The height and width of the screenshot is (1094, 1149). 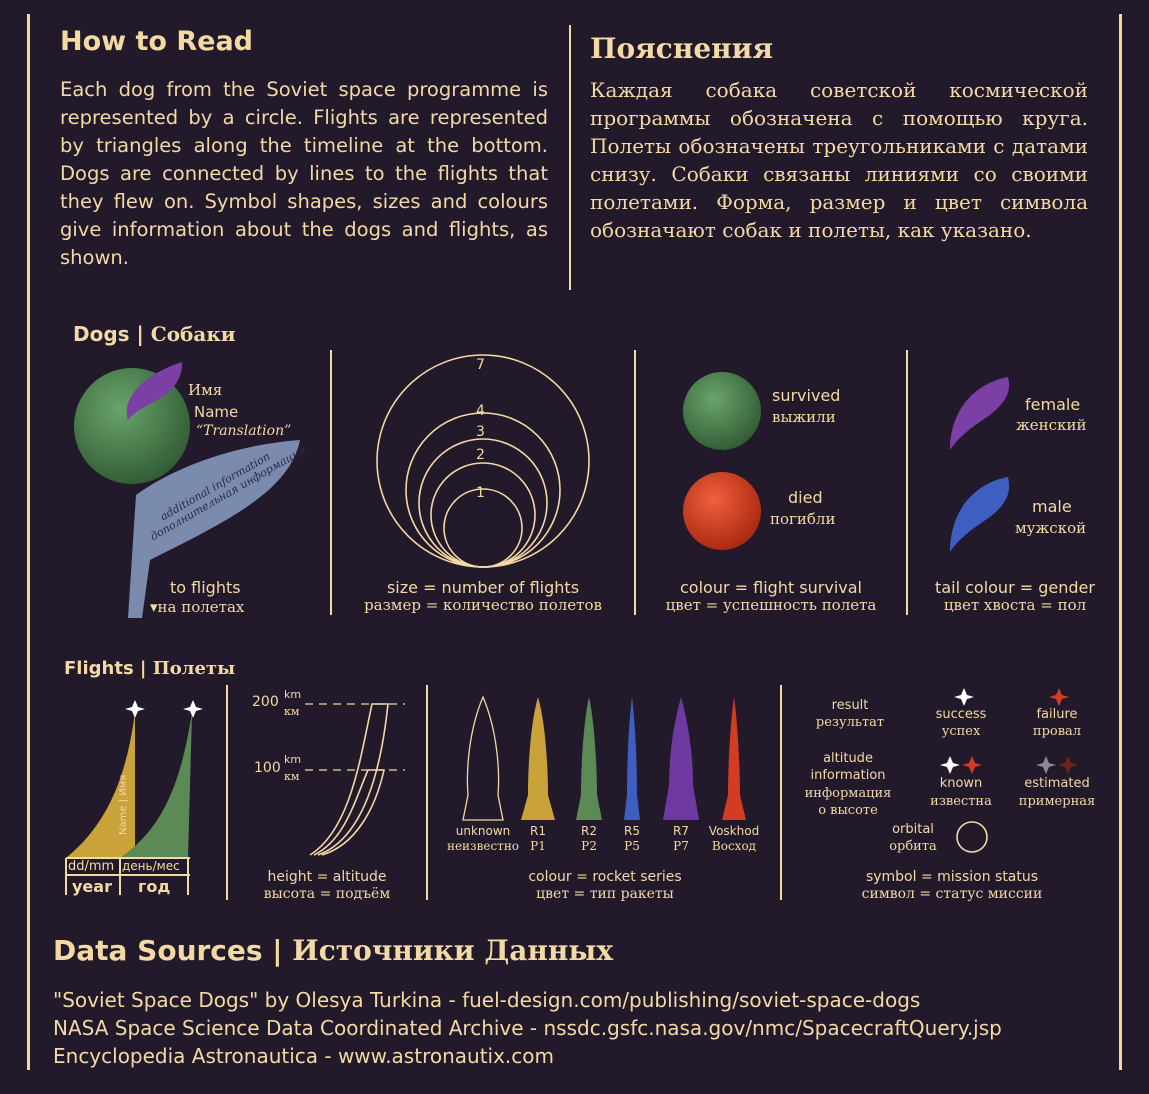 What do you see at coordinates (632, 831) in the screenshot?
I see `rocket-r5-en: R5` at bounding box center [632, 831].